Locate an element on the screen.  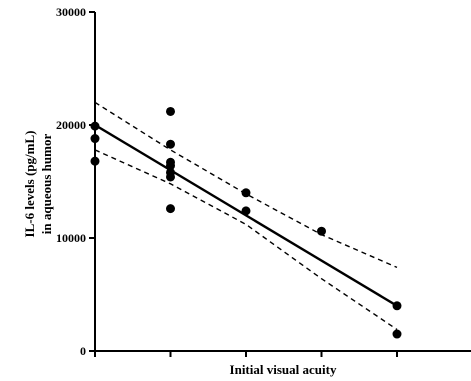
x-axis-title: Initial visual acuity is located at coordinates (283, 369).